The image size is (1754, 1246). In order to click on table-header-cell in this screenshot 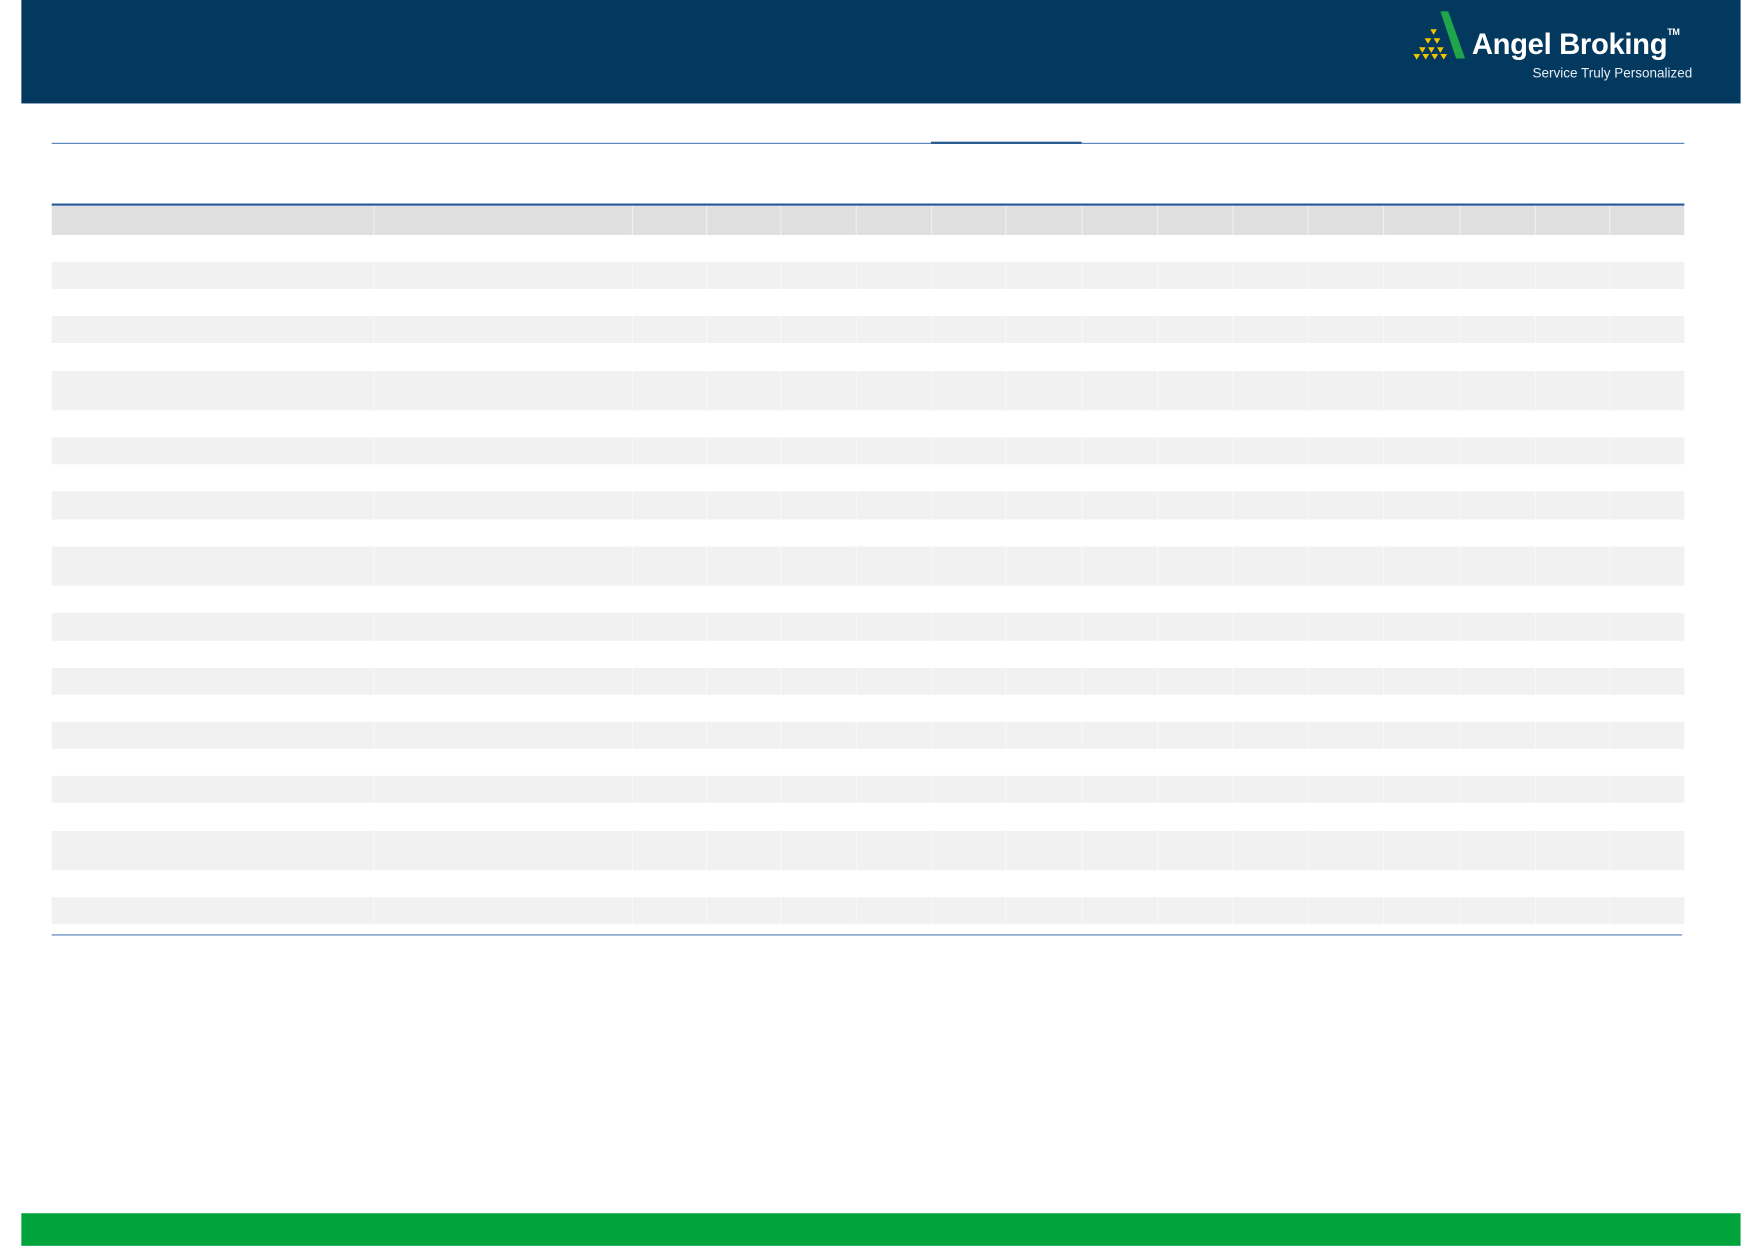, I will do `click(213, 220)`.